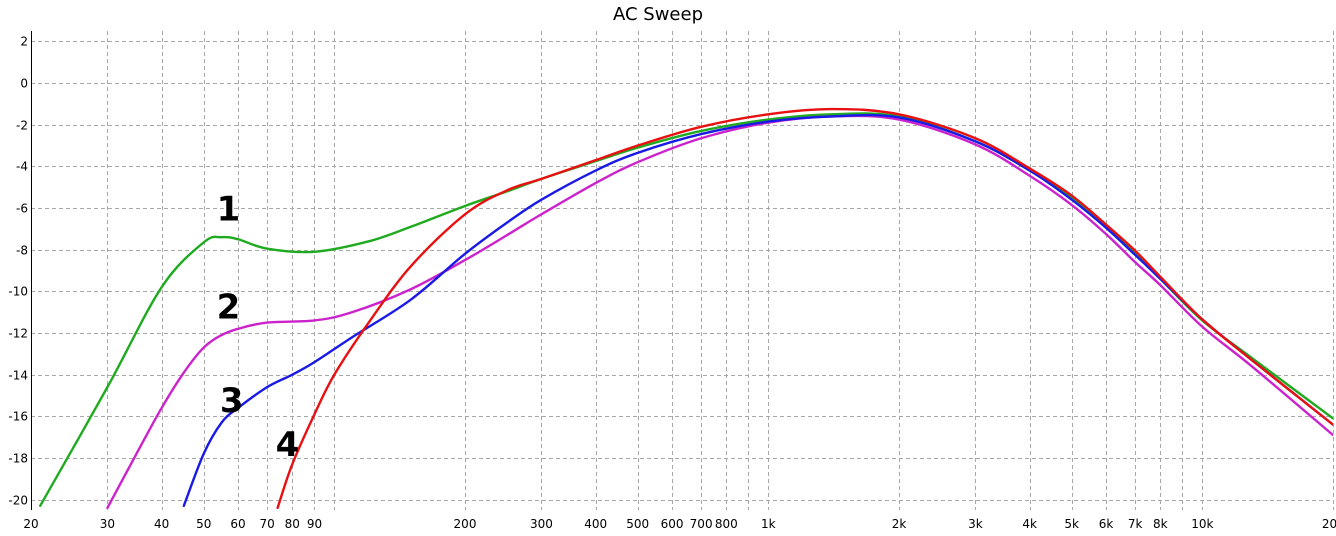  Describe the element at coordinates (30, 524) in the screenshot. I see `x-tick-label: 20` at that location.